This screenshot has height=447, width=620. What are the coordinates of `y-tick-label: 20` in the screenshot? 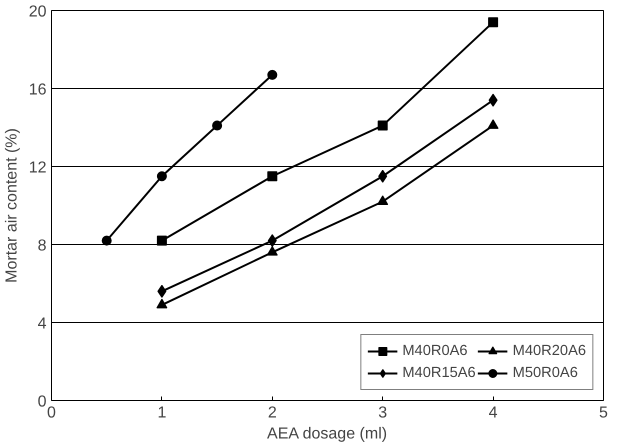 It's located at (37, 12).